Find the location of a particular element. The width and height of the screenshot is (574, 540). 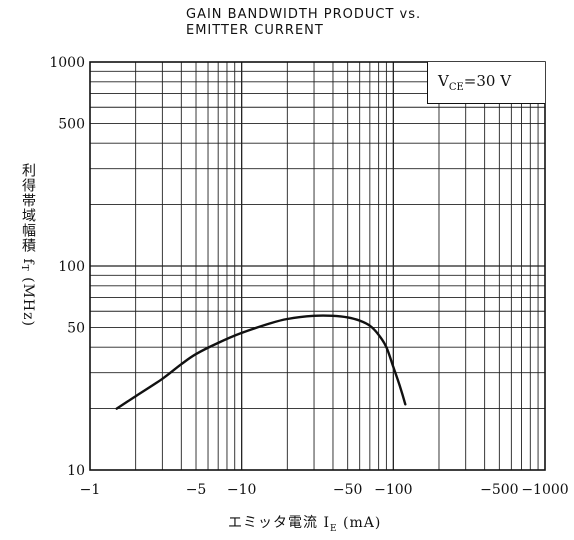

x-tick-label: −500 is located at coordinates (499, 490).